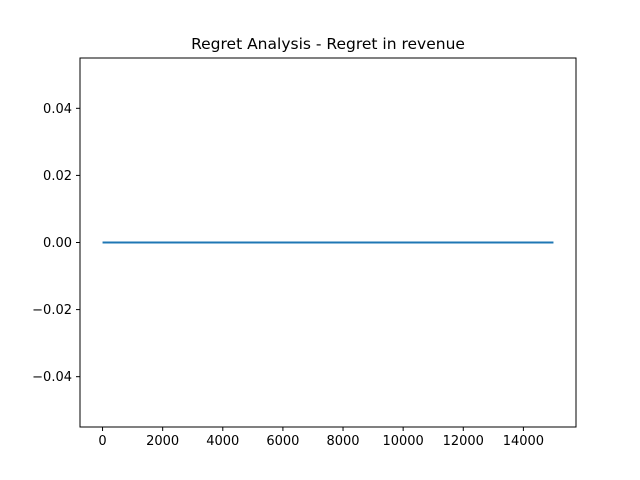 This screenshot has width=640, height=480. Describe the element at coordinates (342, 441) in the screenshot. I see `x-tick-label: 8000` at that location.